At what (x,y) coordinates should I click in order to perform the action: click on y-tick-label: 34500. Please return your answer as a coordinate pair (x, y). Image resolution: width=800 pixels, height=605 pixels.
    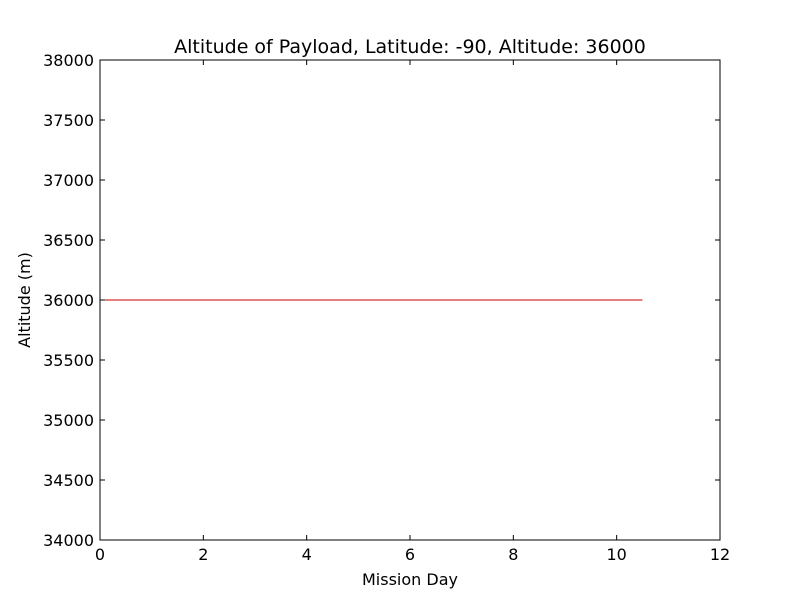
    Looking at the image, I should click on (68, 480).